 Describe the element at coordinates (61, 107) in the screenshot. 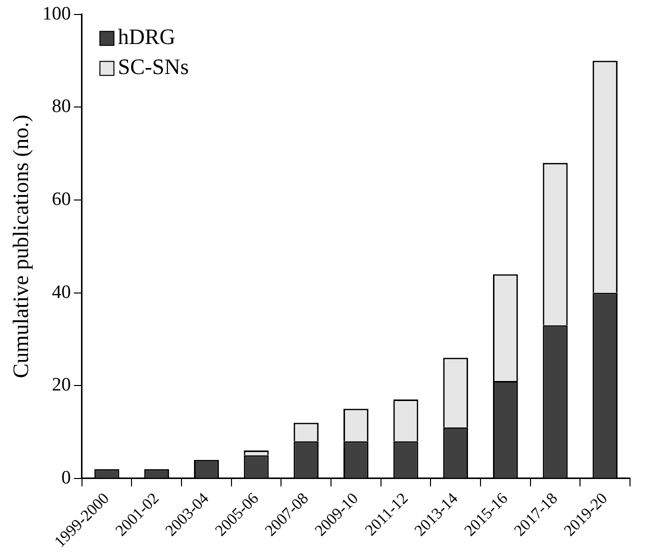

I see `y-tick-label: 80` at that location.